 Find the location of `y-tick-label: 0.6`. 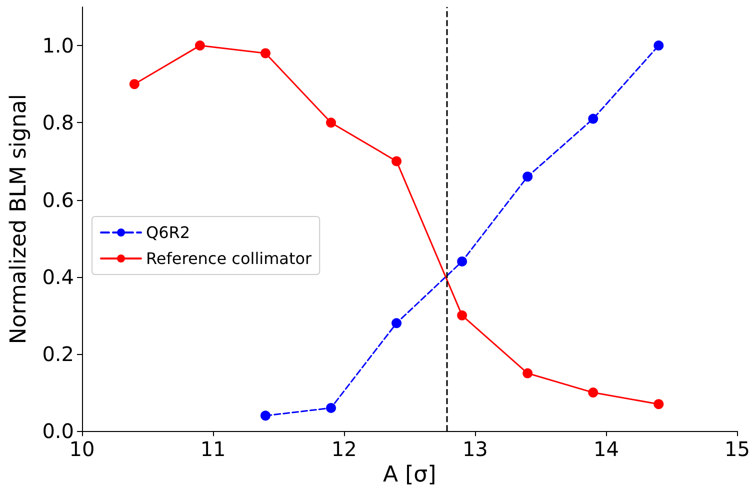

y-tick-label: 0.6 is located at coordinates (58, 200).